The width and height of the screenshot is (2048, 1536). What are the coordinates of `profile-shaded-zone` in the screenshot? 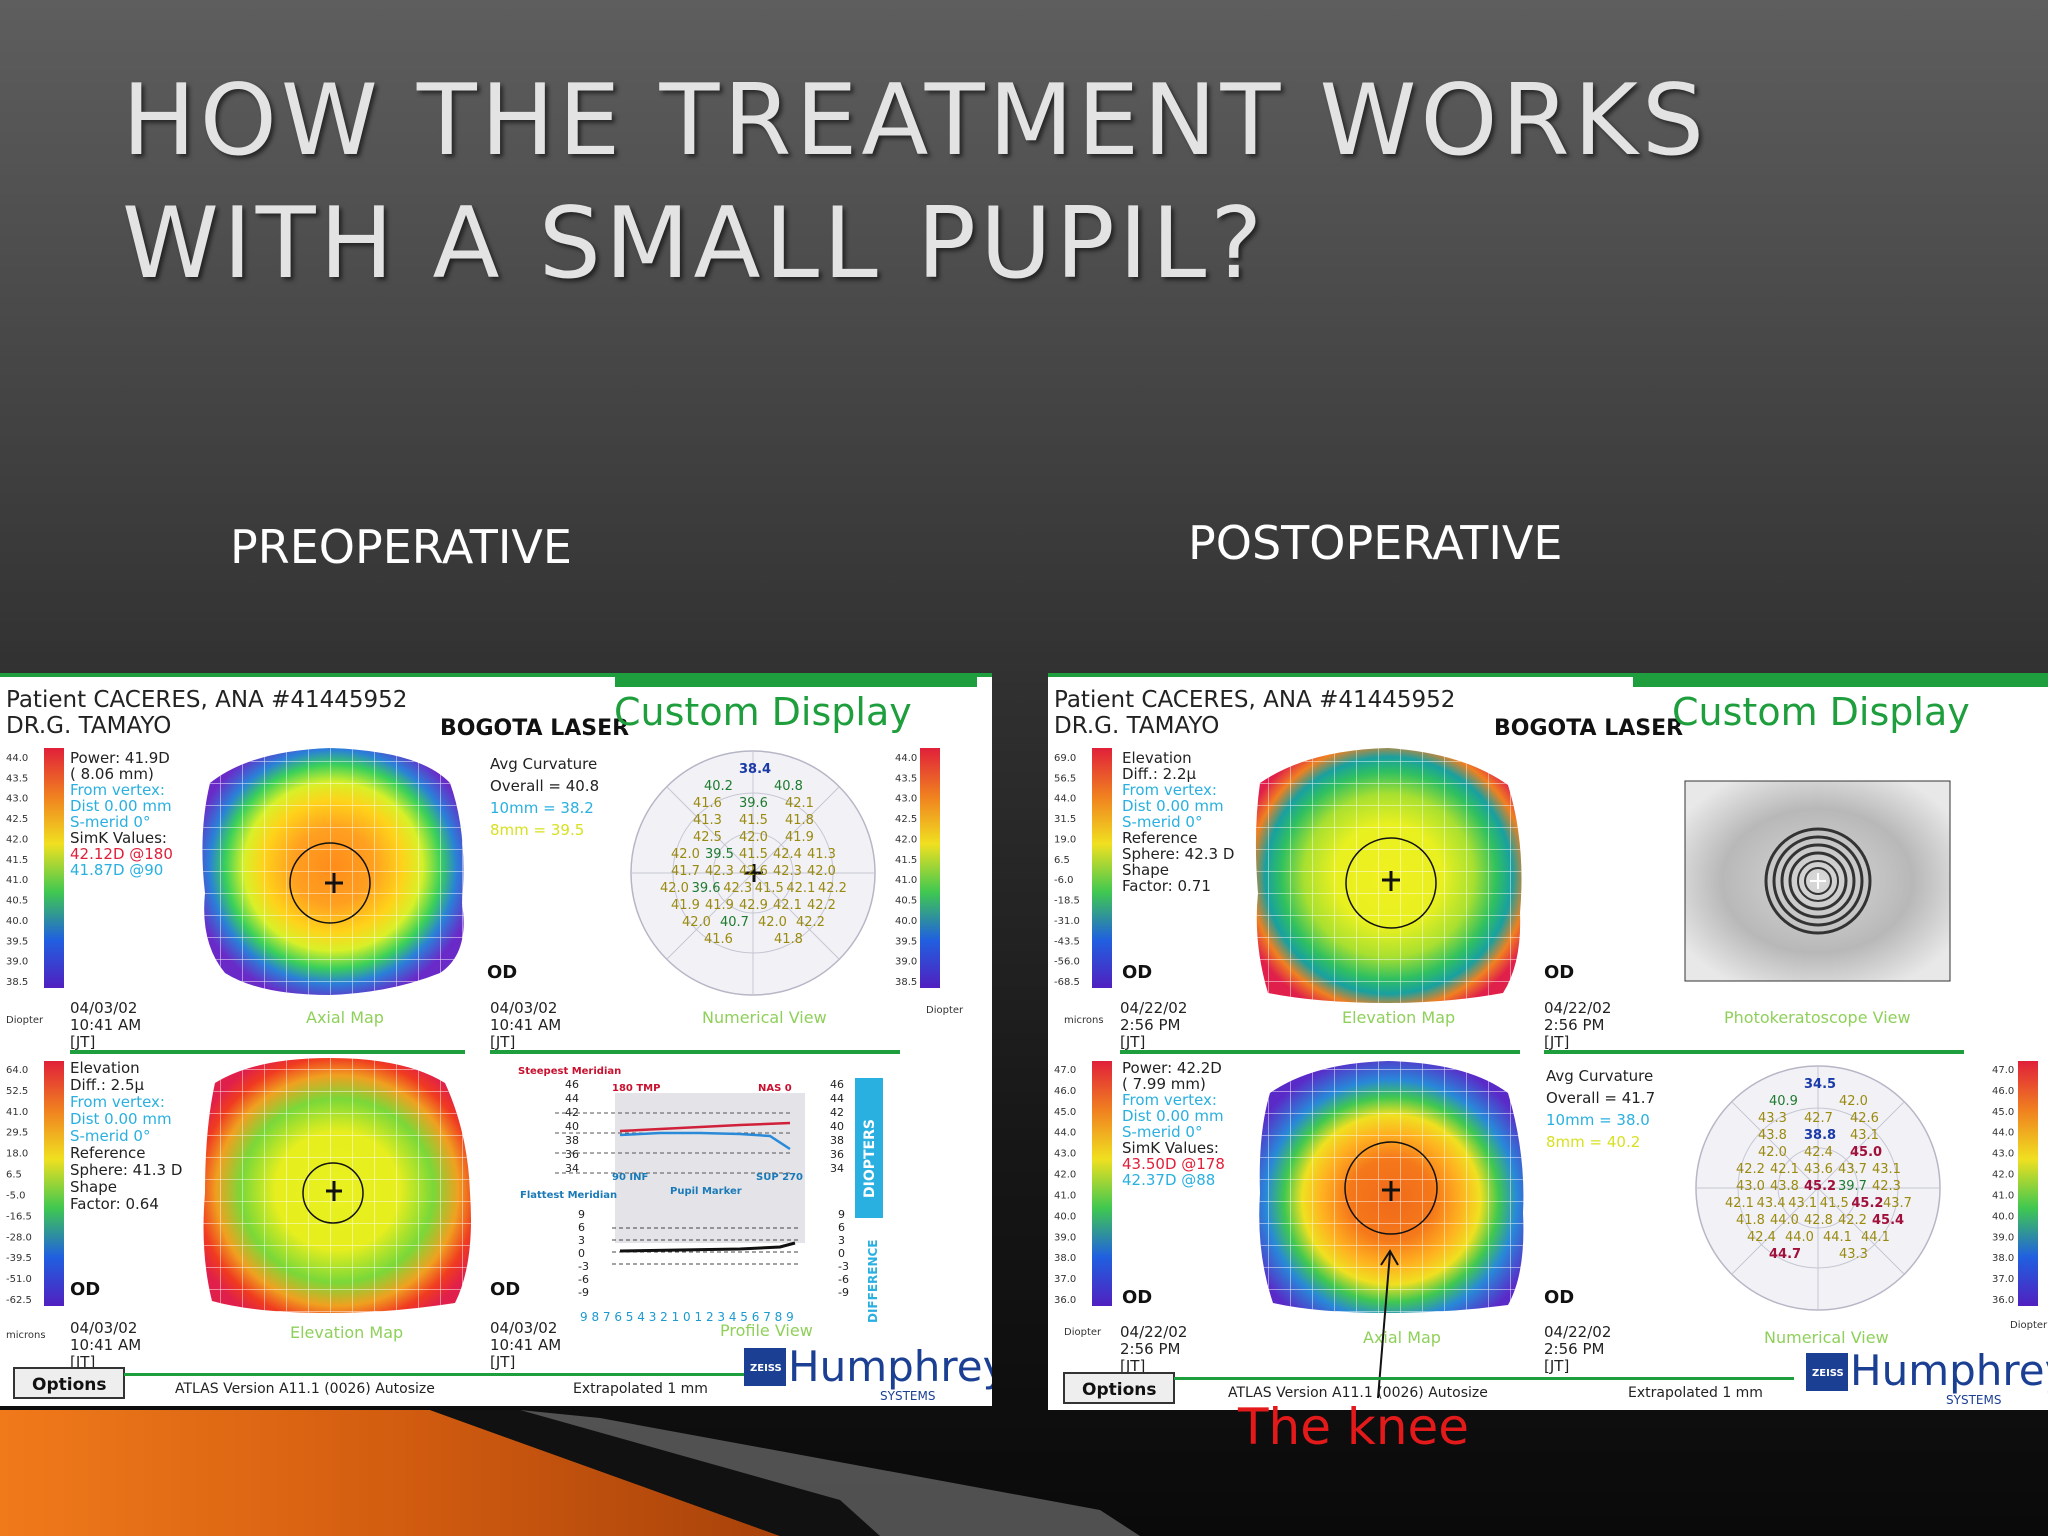 It's located at (710, 1168).